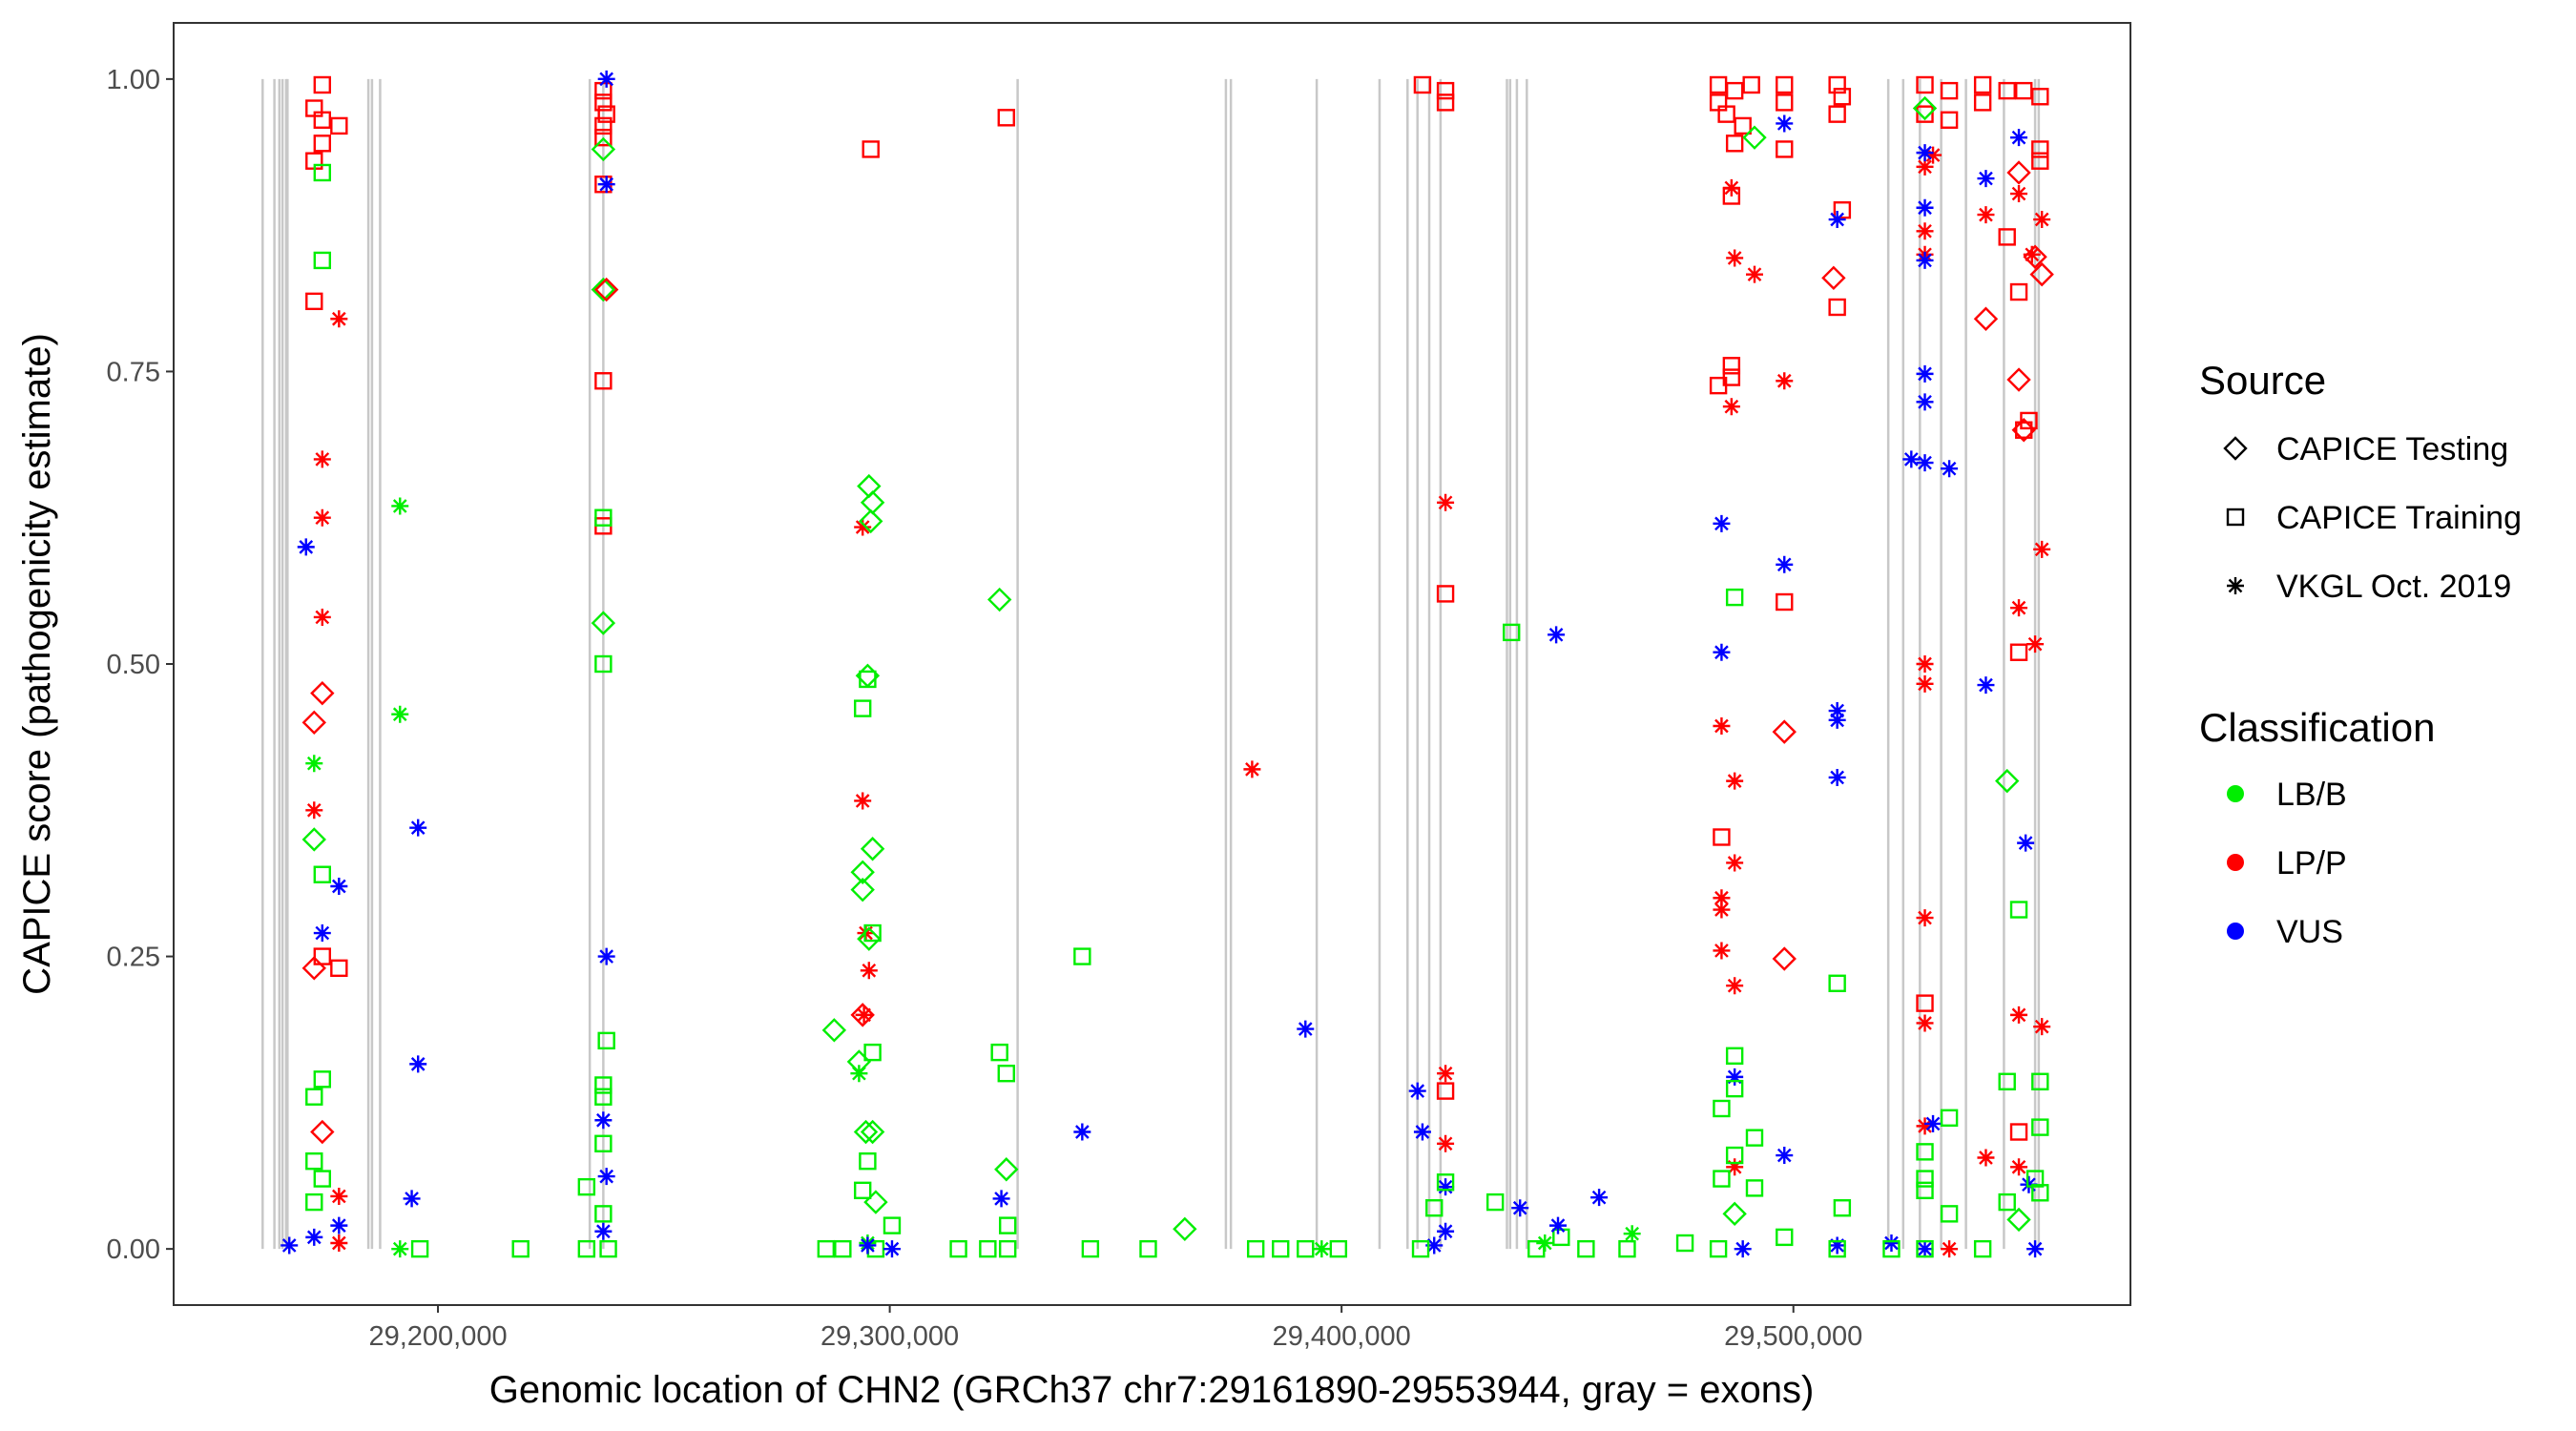 The width and height of the screenshot is (2576, 1431). Describe the element at coordinates (37, 664) in the screenshot. I see `y-axis-title: CAPICE score (pathogenicity estimate)` at that location.